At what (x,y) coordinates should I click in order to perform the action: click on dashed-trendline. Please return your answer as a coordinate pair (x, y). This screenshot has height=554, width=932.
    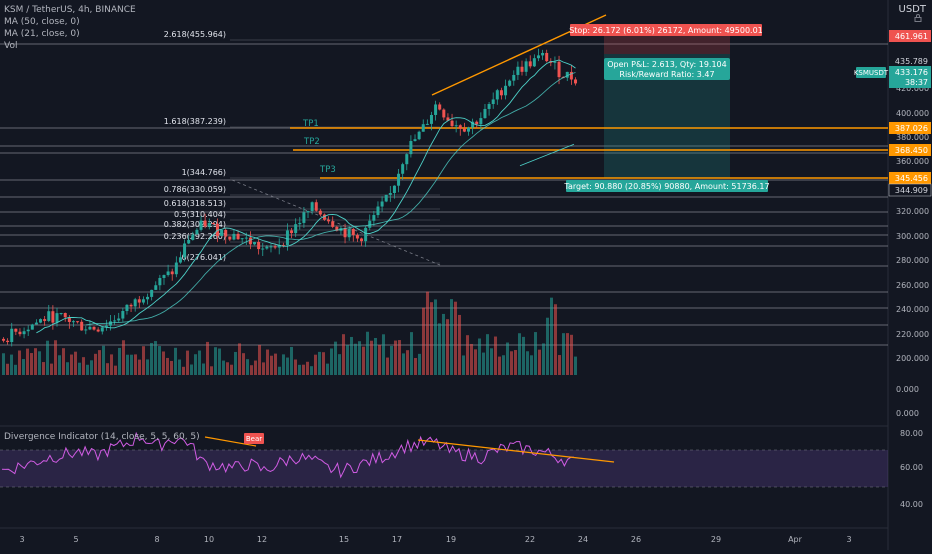
    Looking at the image, I should click on (336, 222).